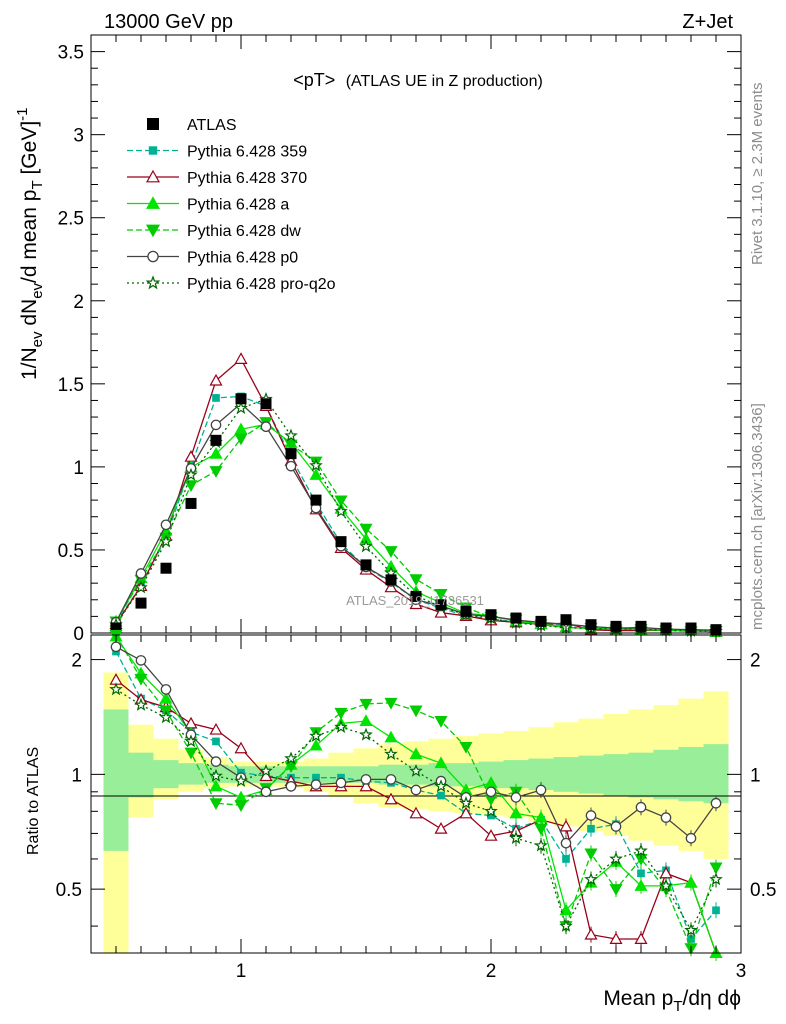 The height and width of the screenshot is (1024, 786). What do you see at coordinates (76, 661) in the screenshot?
I see `ratio-y-tick-label: 2` at bounding box center [76, 661].